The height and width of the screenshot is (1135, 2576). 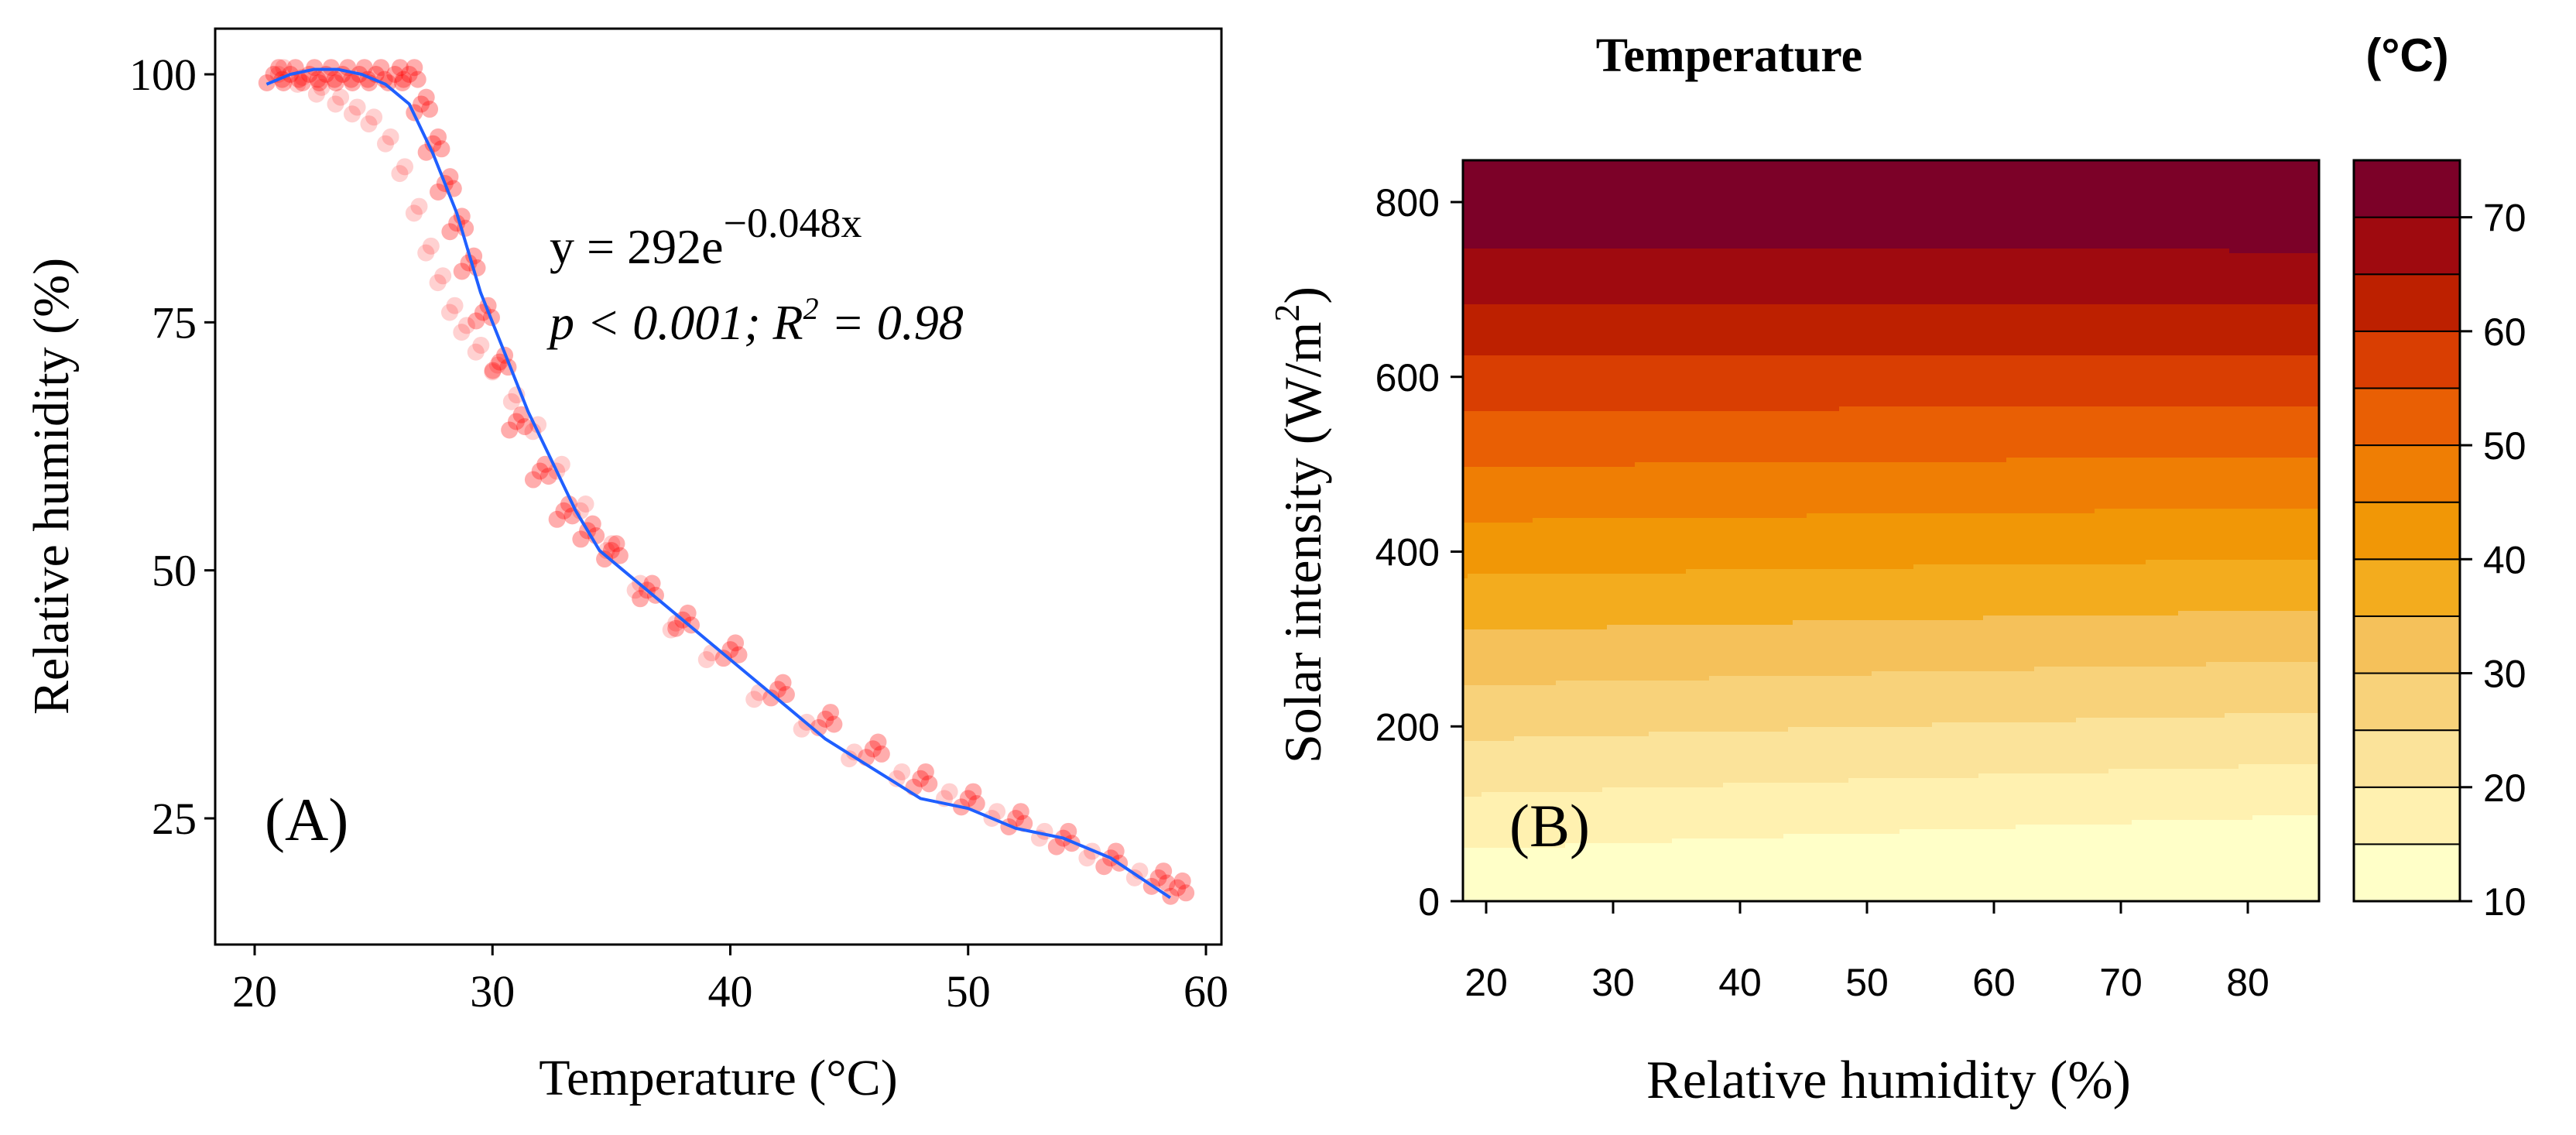 What do you see at coordinates (2504, 332) in the screenshot?
I see `colorbar-tick-label: 60` at bounding box center [2504, 332].